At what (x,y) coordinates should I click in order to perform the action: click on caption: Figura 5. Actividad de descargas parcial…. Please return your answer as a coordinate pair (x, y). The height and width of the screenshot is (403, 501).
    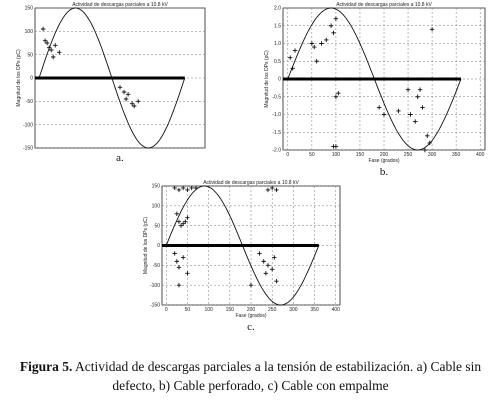
    Looking at the image, I should click on (250, 376).